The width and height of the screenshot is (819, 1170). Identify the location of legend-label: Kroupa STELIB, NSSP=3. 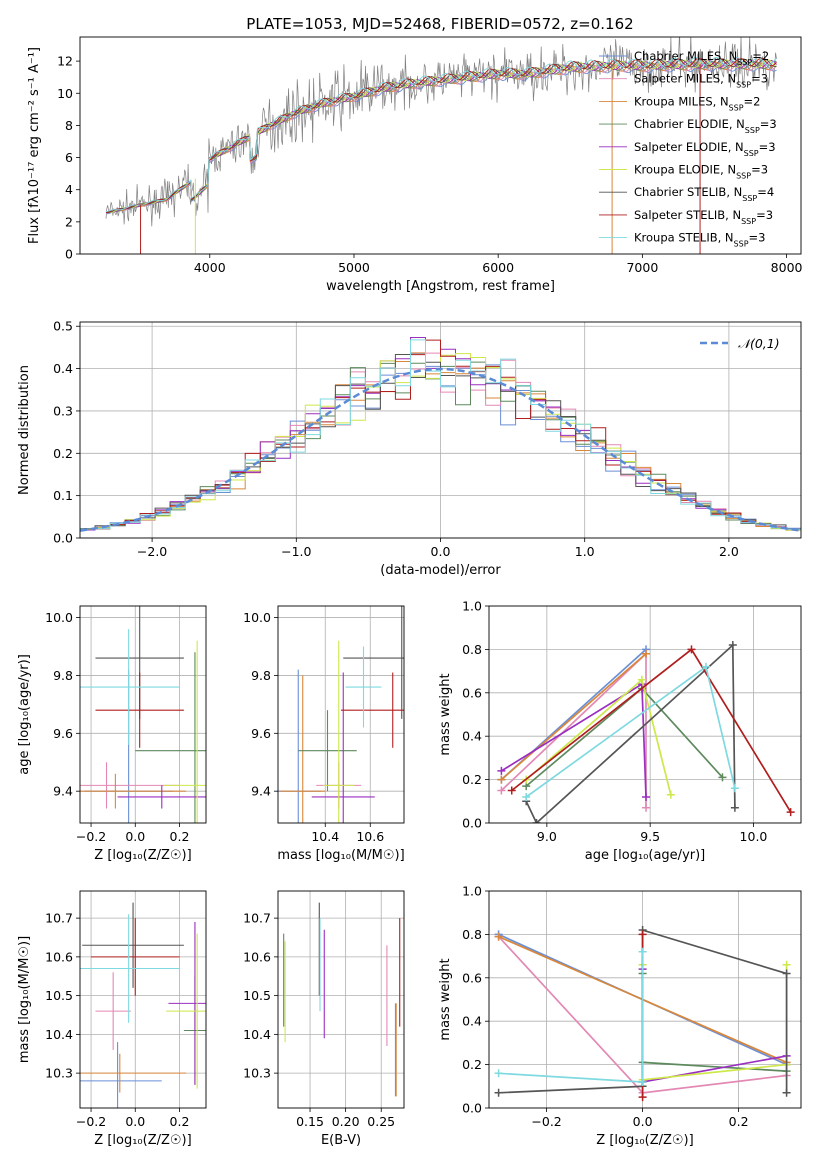
(699, 240).